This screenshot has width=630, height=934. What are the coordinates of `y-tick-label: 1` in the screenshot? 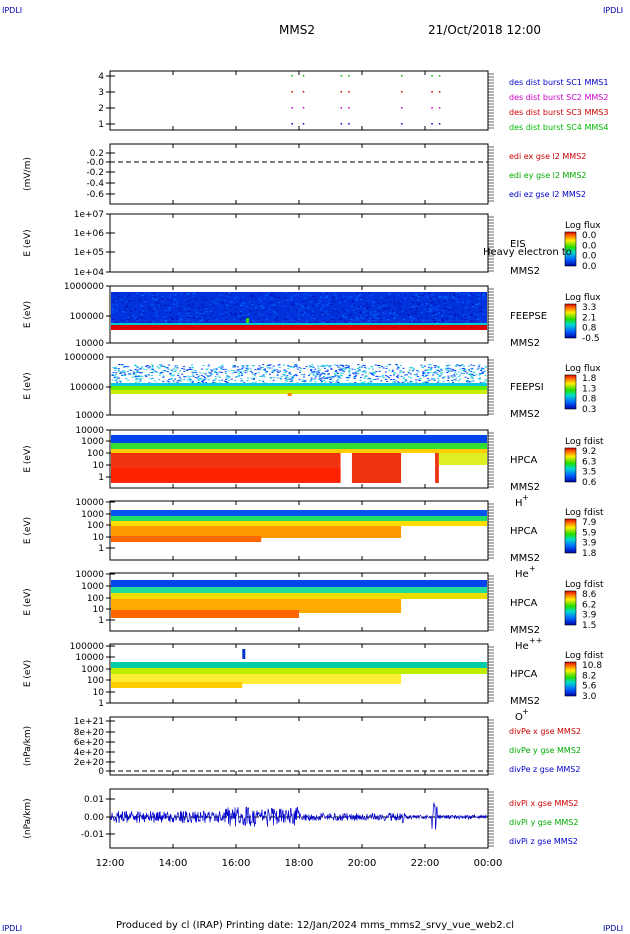 It's located at (101, 125).